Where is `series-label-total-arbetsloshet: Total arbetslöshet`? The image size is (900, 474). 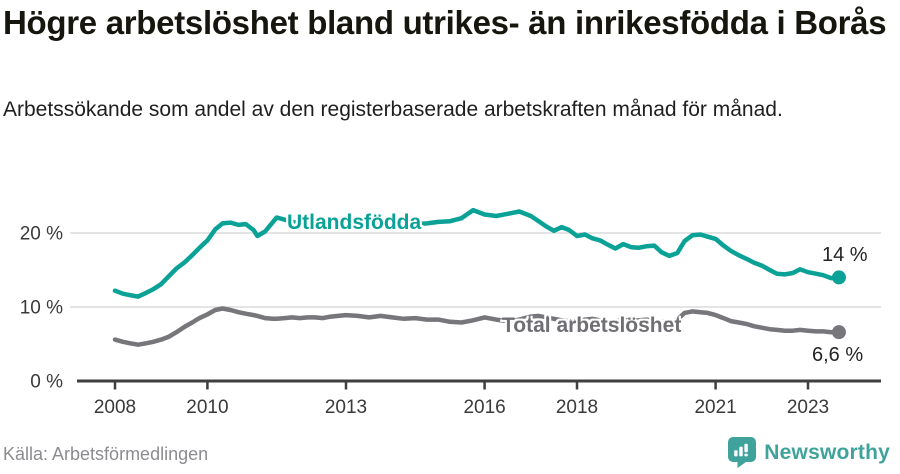 series-label-total-arbetsloshet: Total arbetslöshet is located at coordinates (592, 325).